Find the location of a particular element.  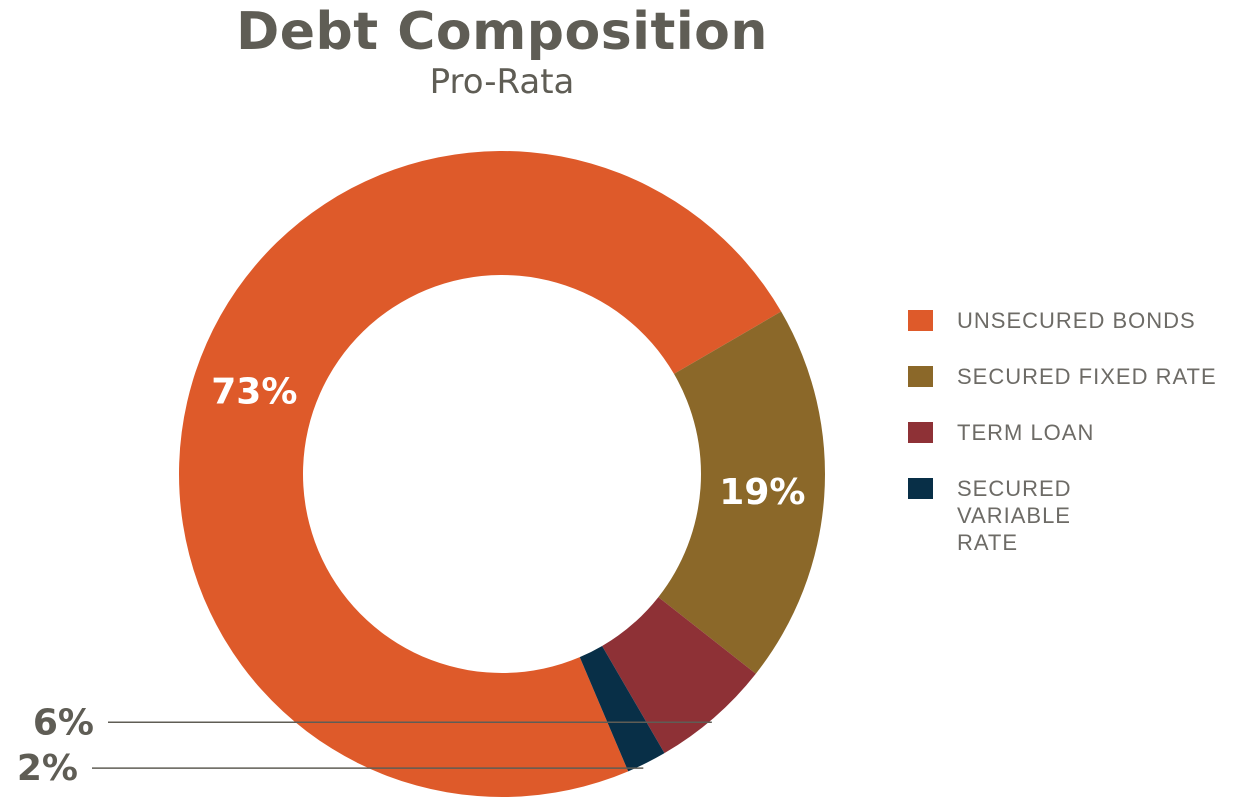

donut-slice-secured-variable-rate is located at coordinates (622, 708).